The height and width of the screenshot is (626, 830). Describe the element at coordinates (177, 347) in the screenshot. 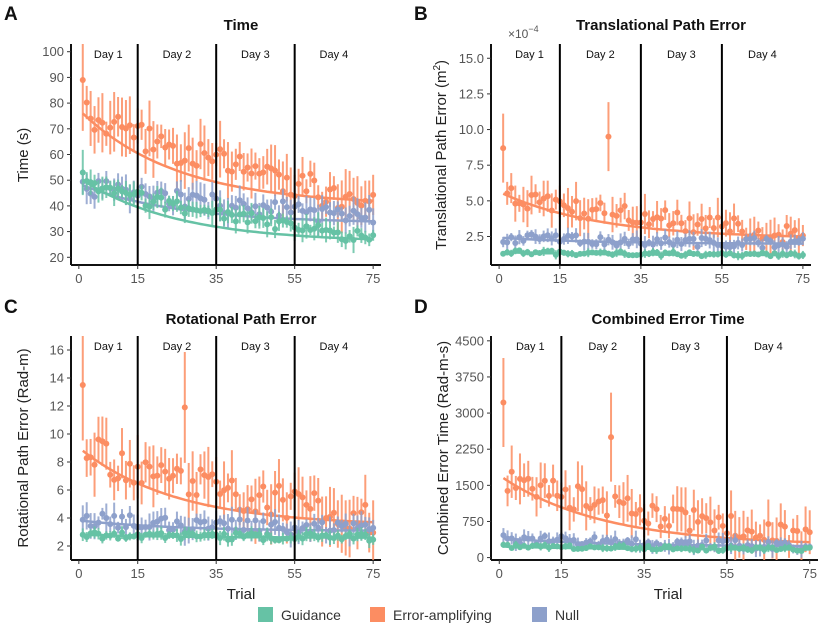

I see `panel-c-day-label: Day 2` at that location.